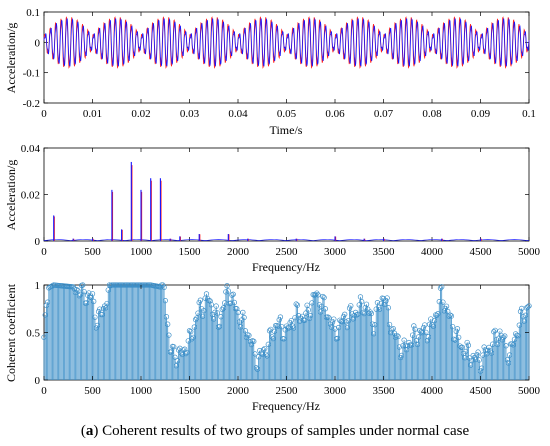  Describe the element at coordinates (89, 431) in the screenshot. I see `caption-label: a` at that location.